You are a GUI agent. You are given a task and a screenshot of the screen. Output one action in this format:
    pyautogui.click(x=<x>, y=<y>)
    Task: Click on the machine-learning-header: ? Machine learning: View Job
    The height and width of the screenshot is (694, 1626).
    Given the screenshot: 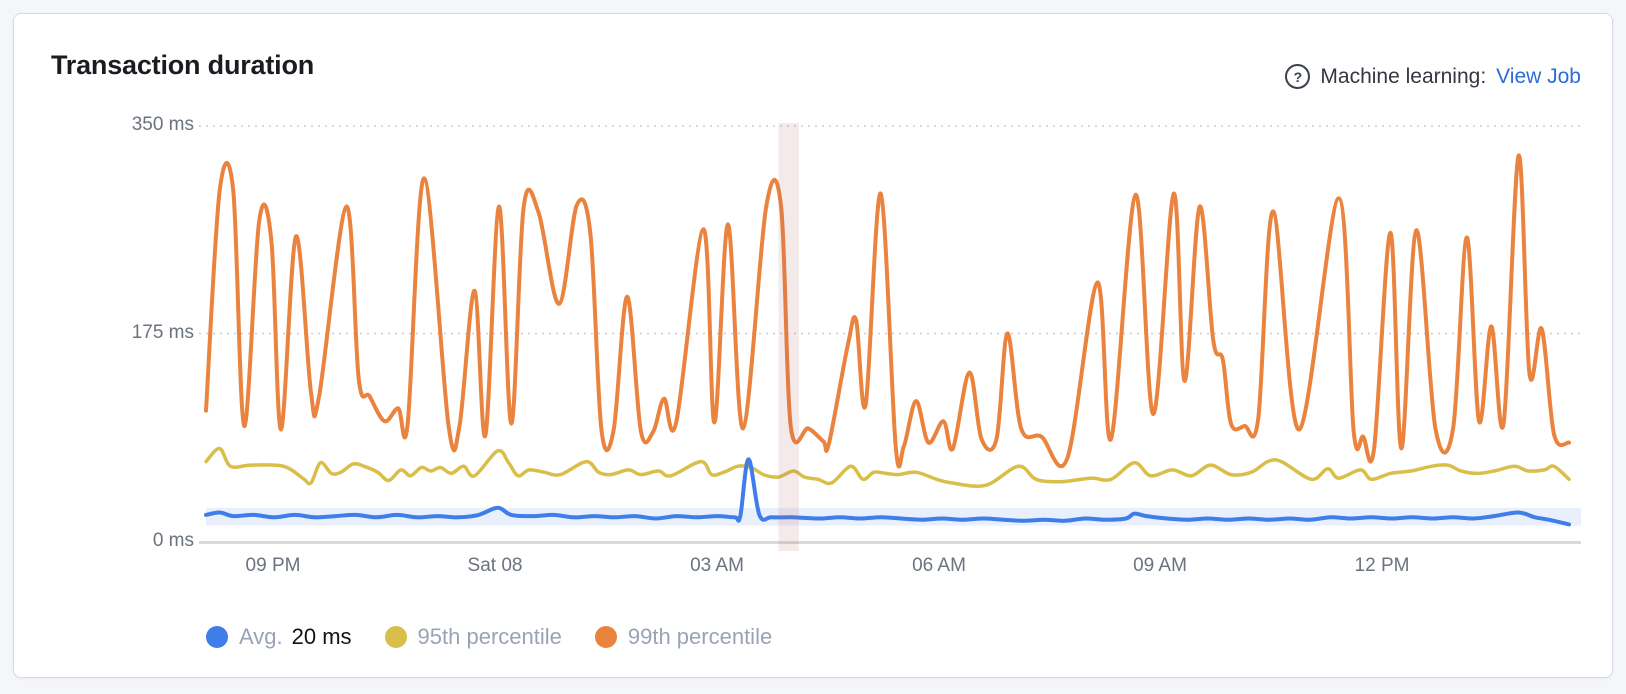 What is the action you would take?
    pyautogui.click(x=1433, y=76)
    